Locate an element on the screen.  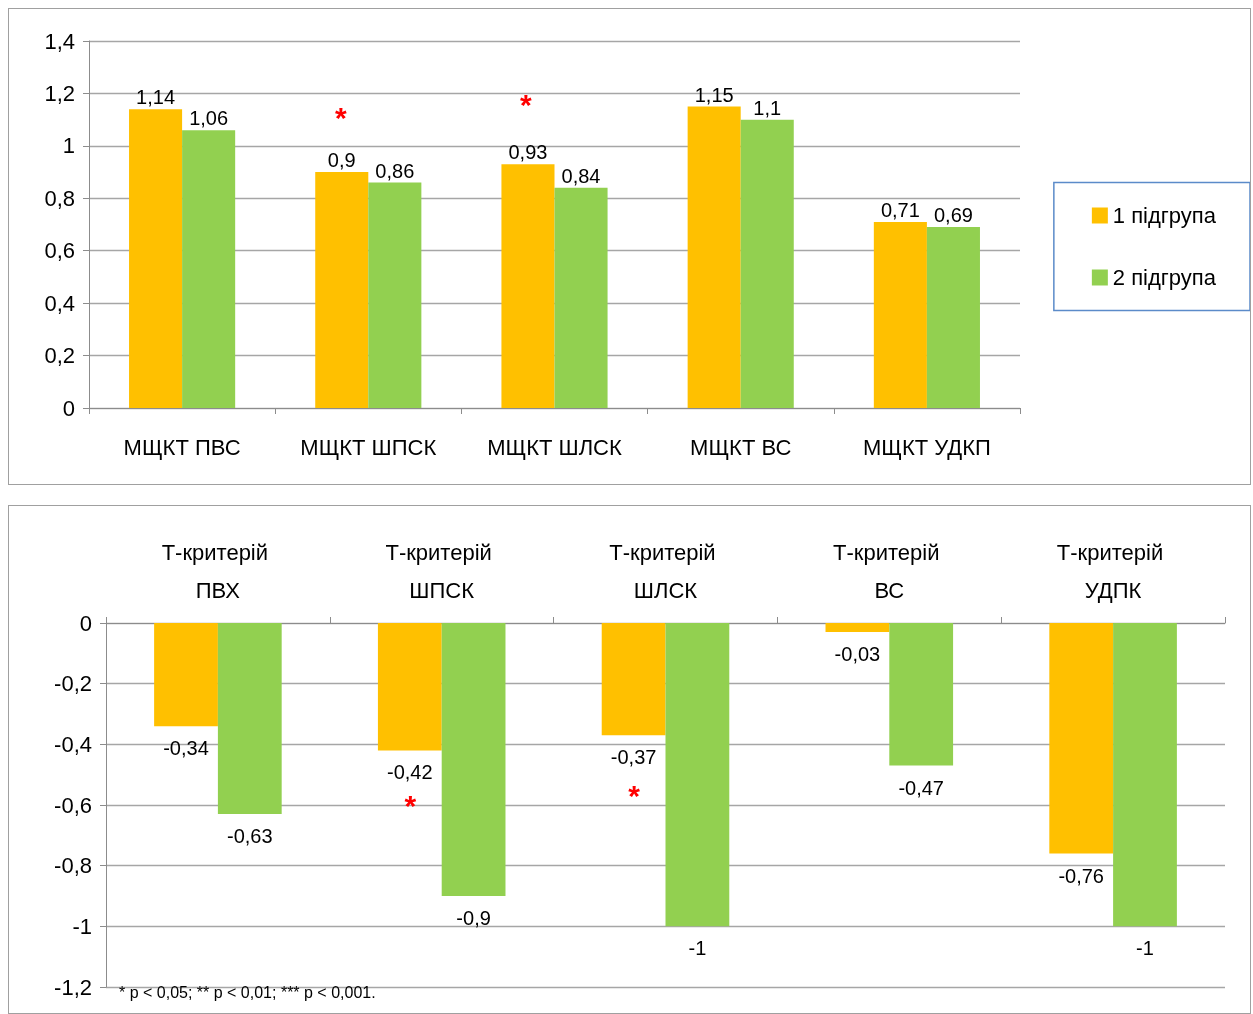
data-label: 0,71 is located at coordinates (900, 209).